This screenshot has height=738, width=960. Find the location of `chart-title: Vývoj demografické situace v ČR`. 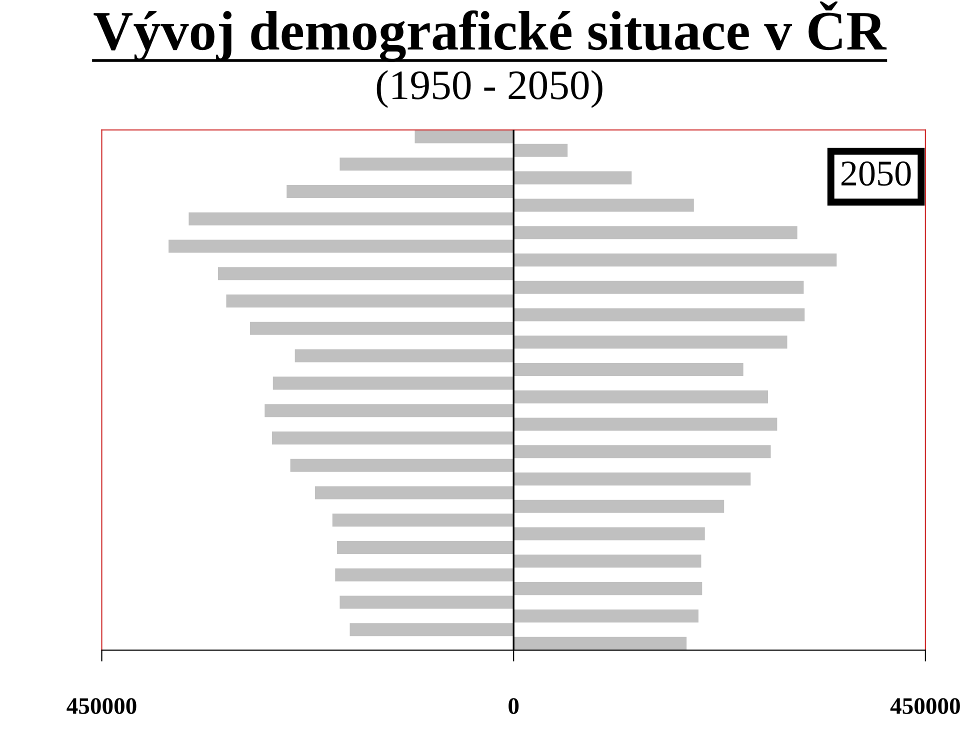

chart-title: Vývoj demografické situace v ČR is located at coordinates (490, 31).